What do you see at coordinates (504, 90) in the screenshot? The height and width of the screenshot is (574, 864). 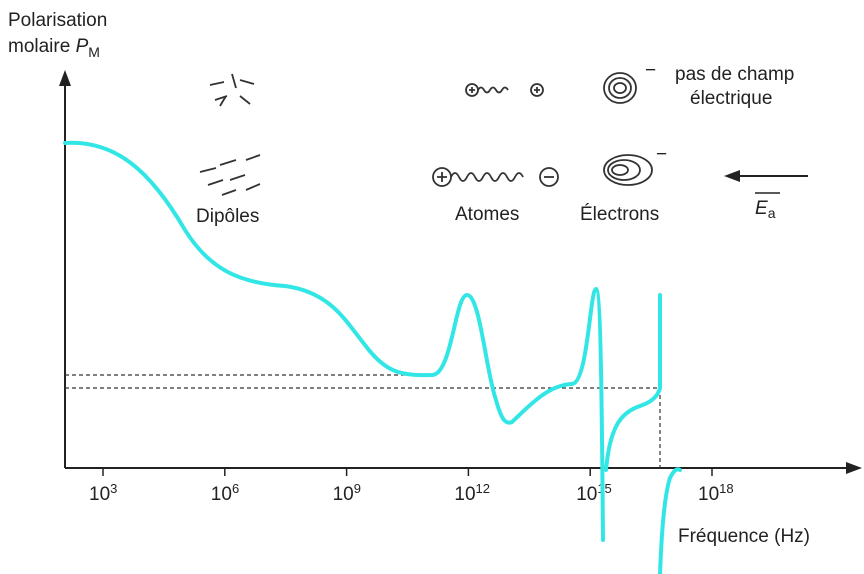 I see `atom-small` at bounding box center [504, 90].